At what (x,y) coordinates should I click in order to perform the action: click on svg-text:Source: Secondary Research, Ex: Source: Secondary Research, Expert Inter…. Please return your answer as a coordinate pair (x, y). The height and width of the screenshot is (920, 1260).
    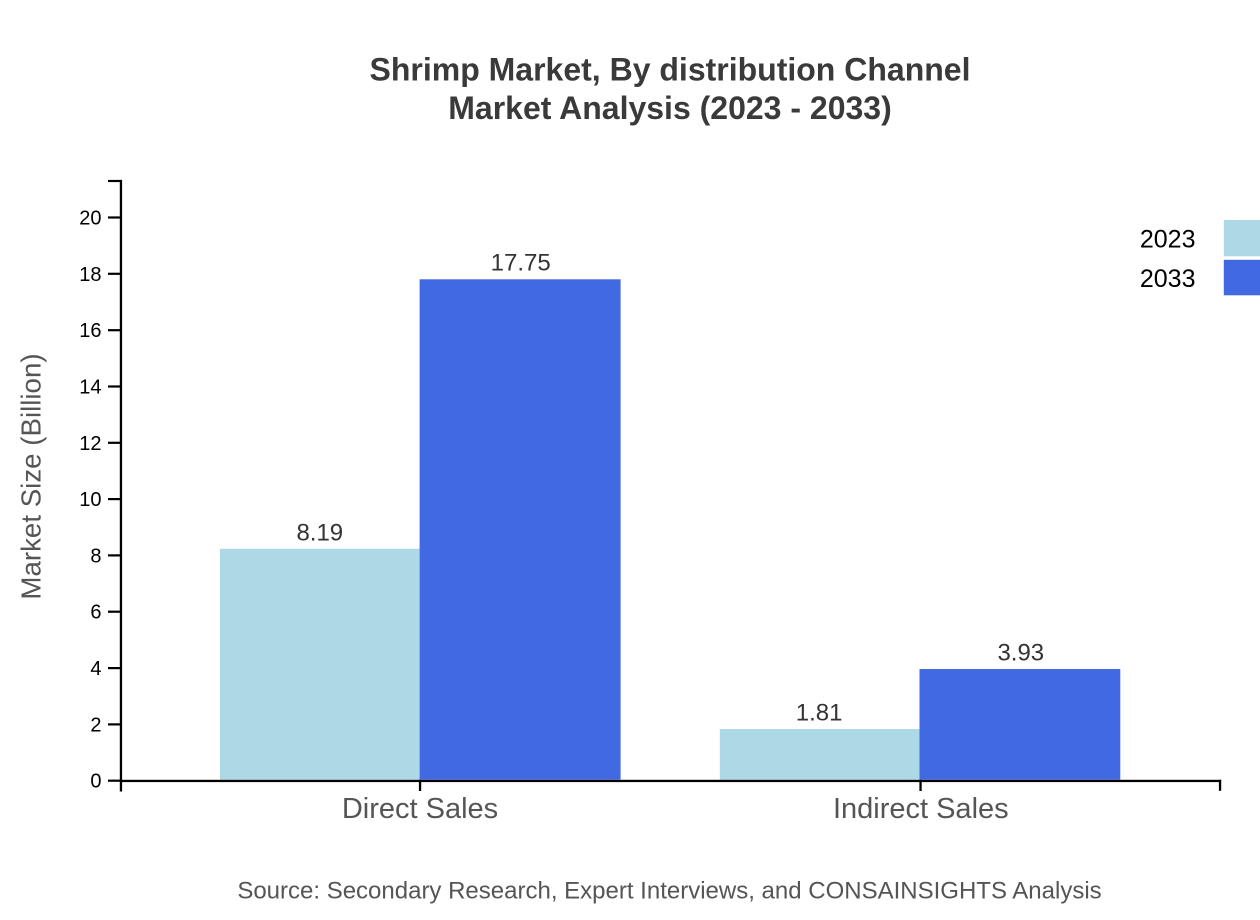
    Looking at the image, I should click on (669, 890).